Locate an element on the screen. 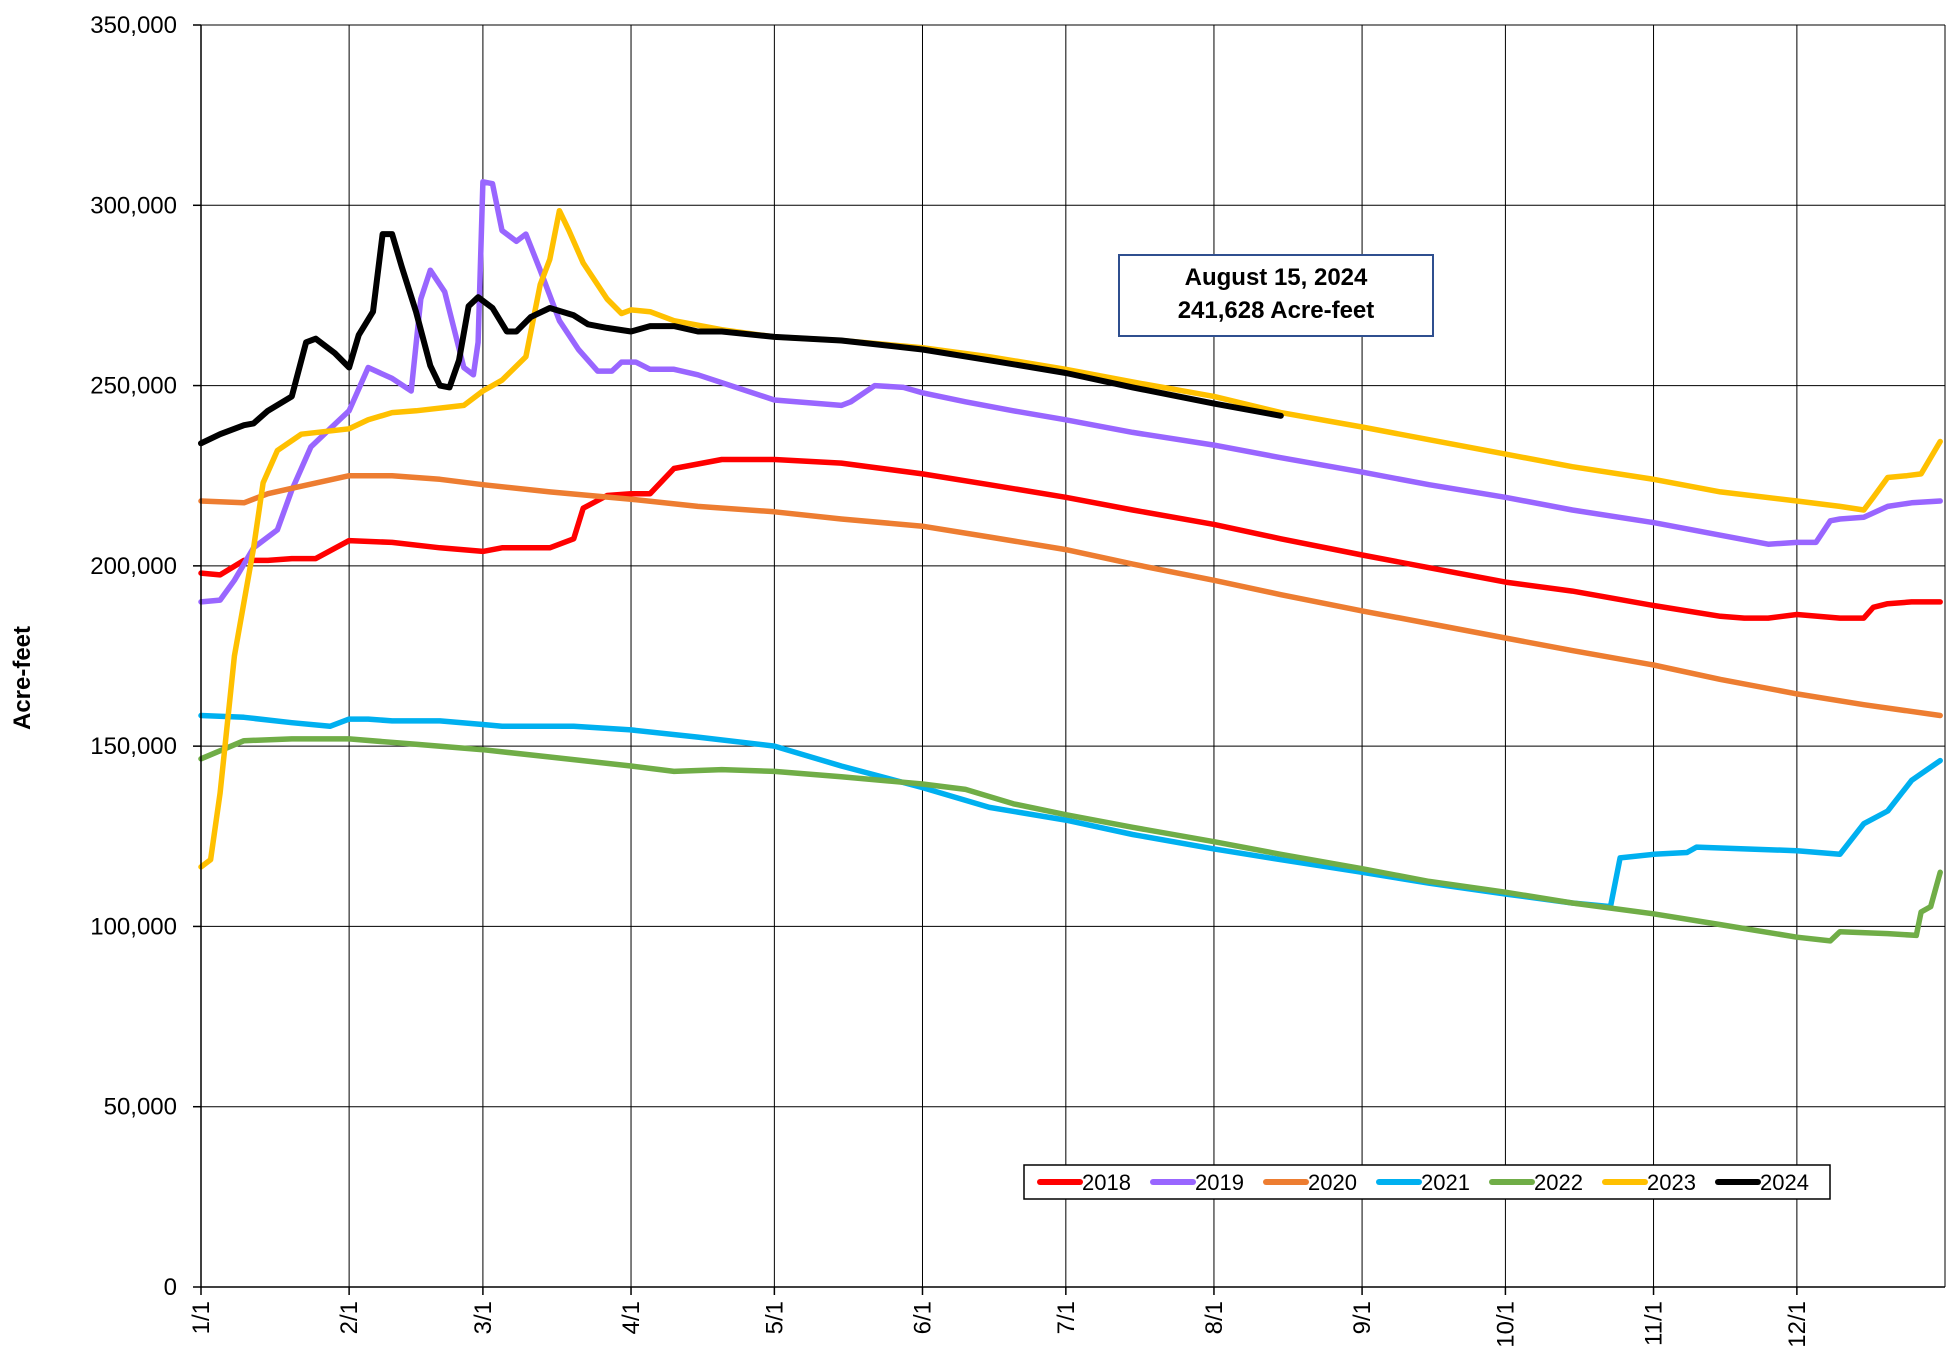  x-tick-label: 1/1 is located at coordinates (201, 1317).